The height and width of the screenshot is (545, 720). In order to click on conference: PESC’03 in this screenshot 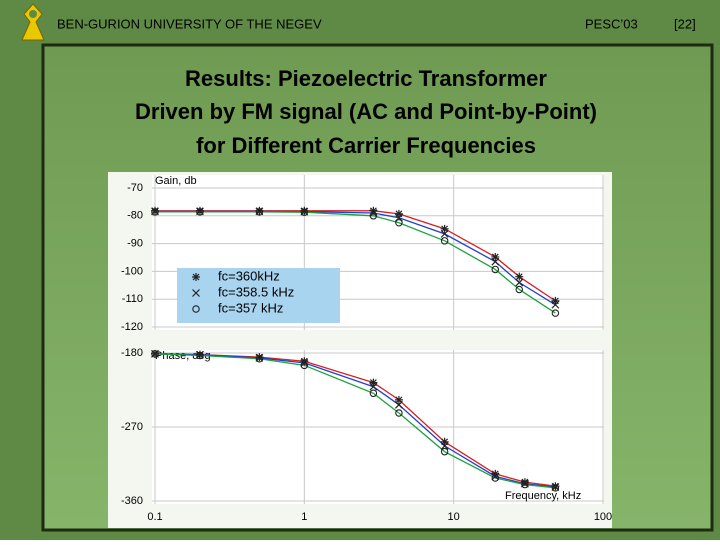, I will do `click(611, 23)`.